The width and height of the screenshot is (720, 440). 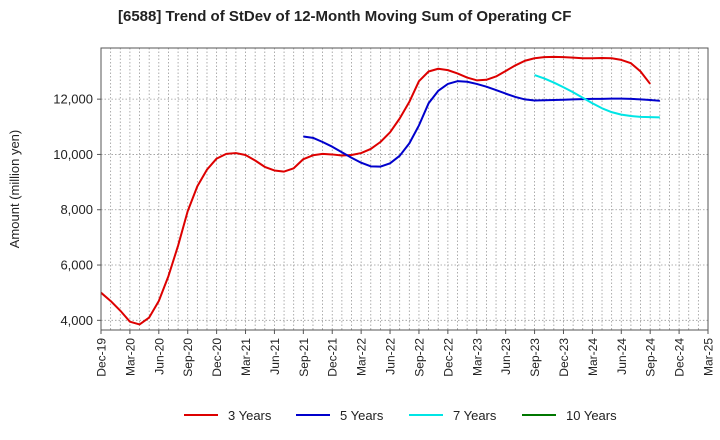 I want to click on legend-item-3-years: 3 Years, so click(x=227, y=415).